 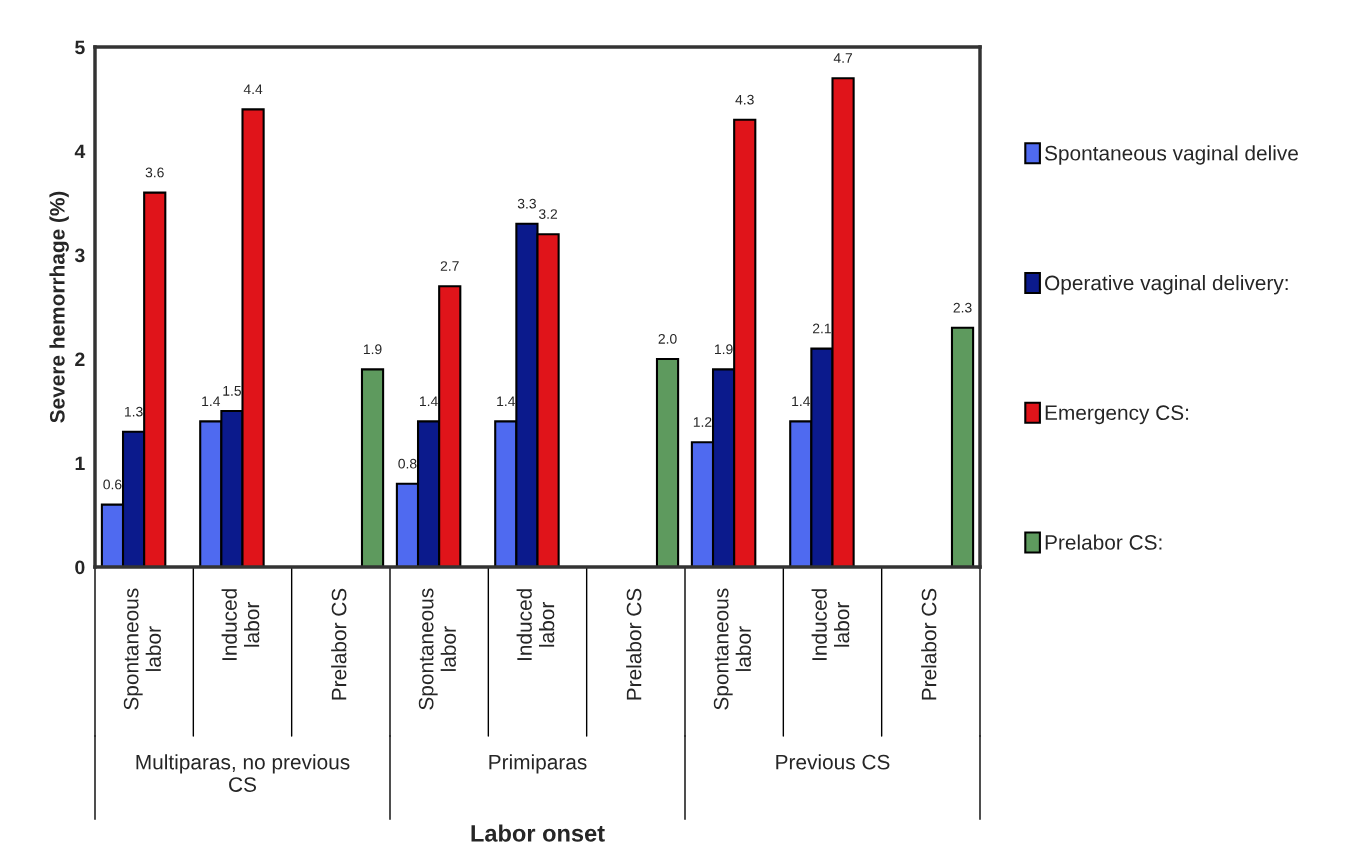 What do you see at coordinates (253, 89) in the screenshot?
I see `data-label: 4.4` at bounding box center [253, 89].